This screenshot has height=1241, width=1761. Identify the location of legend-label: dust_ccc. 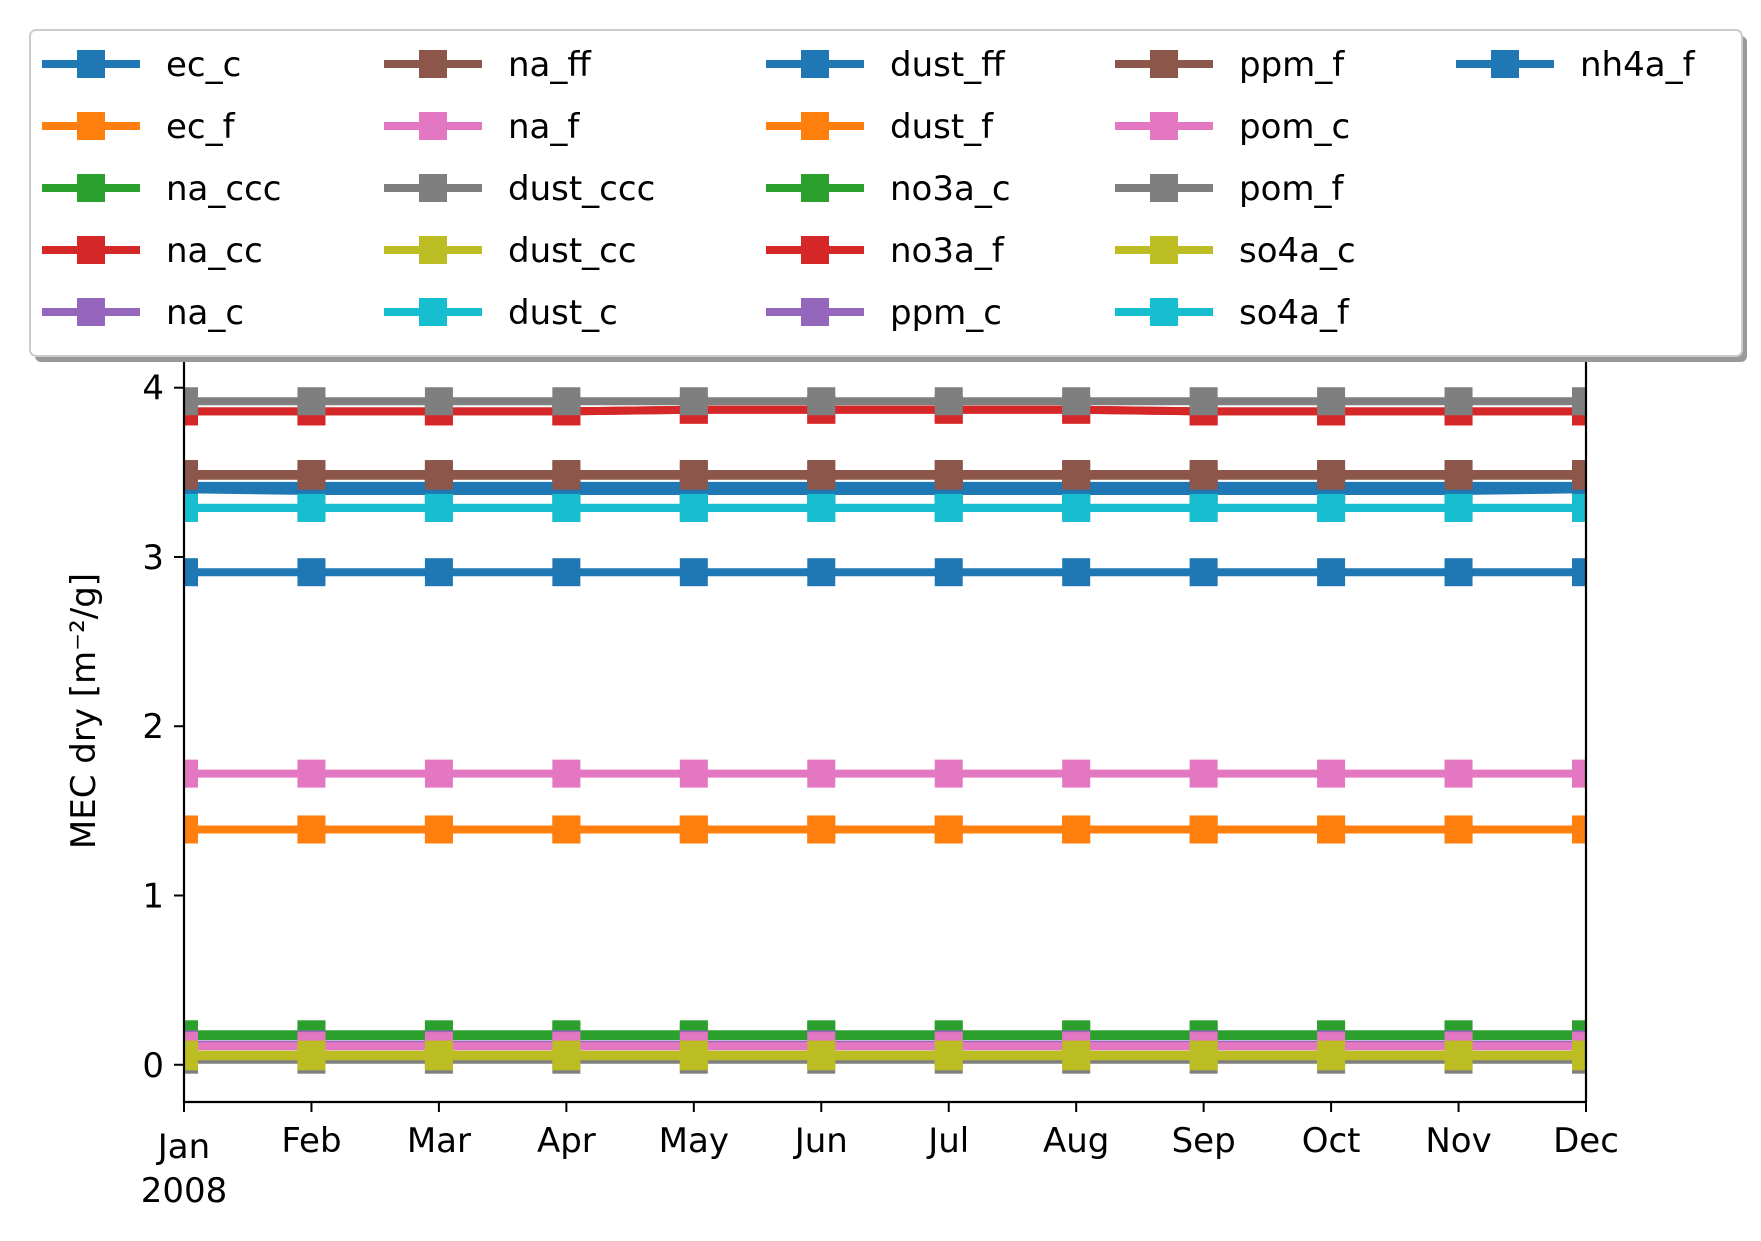
(581, 189).